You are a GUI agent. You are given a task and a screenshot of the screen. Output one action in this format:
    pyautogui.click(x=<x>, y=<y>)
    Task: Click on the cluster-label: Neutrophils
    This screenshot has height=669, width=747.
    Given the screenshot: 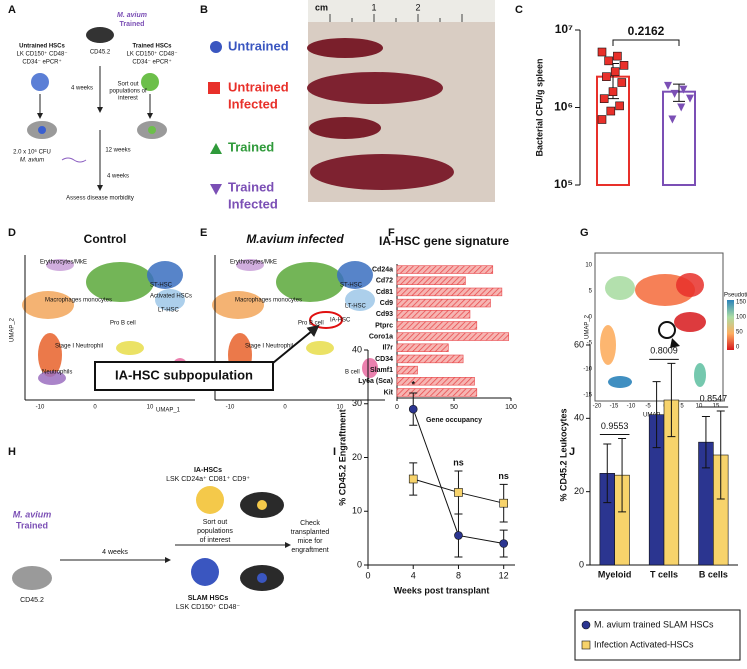 What is the action you would take?
    pyautogui.click(x=57, y=373)
    